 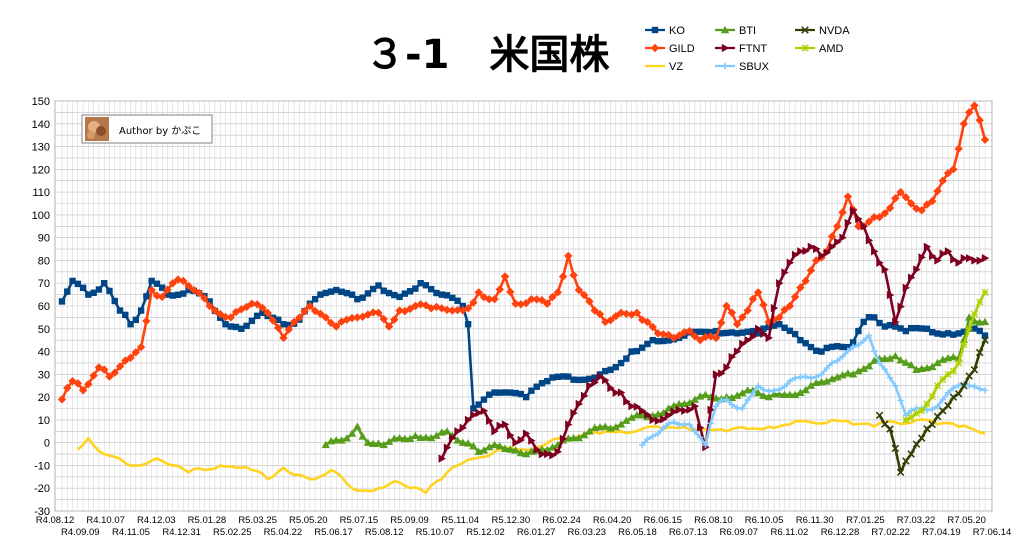 I want to click on legend-sbux-point, so click(x=725, y=66).